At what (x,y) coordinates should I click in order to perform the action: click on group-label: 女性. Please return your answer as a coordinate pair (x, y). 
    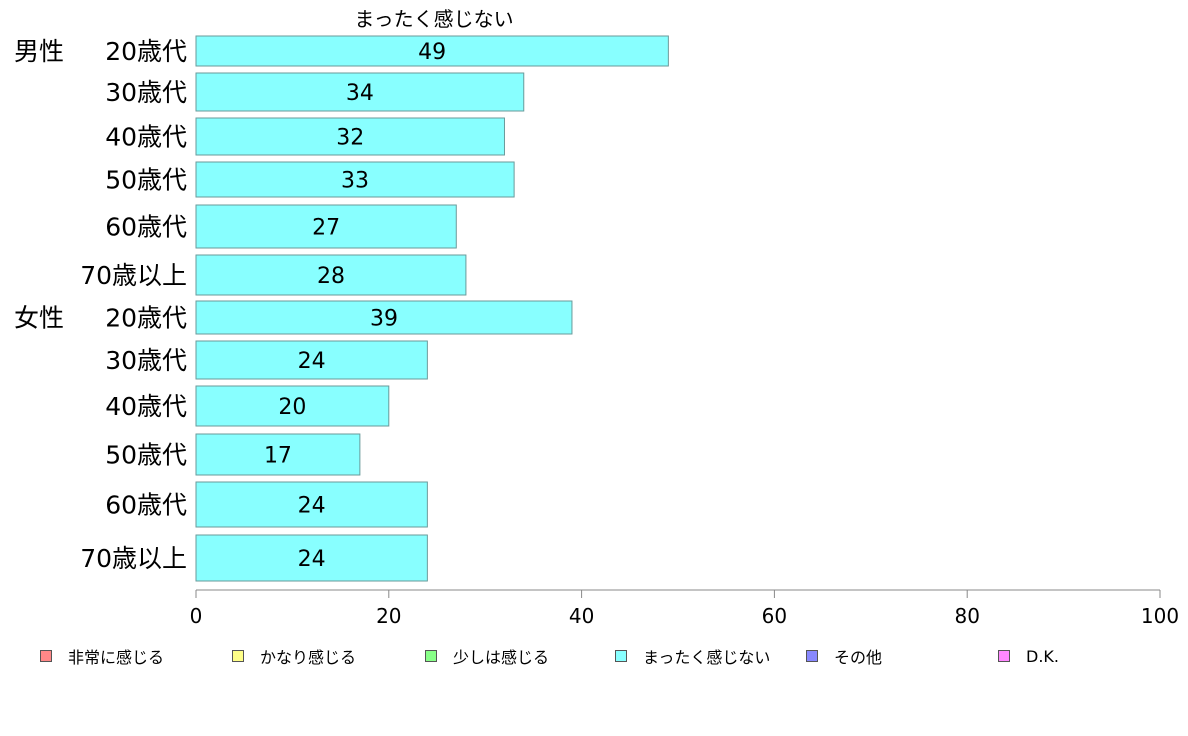
    Looking at the image, I should click on (39, 318).